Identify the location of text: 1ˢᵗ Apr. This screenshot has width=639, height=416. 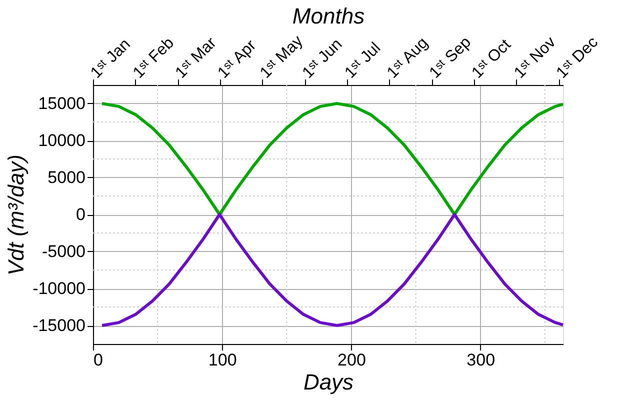
(237, 59).